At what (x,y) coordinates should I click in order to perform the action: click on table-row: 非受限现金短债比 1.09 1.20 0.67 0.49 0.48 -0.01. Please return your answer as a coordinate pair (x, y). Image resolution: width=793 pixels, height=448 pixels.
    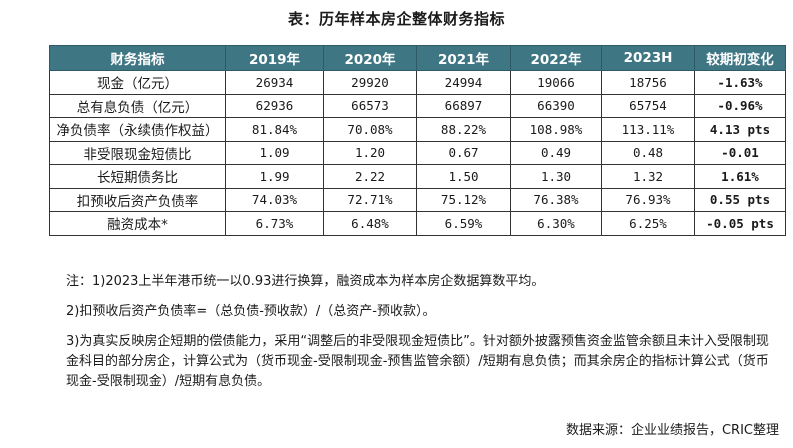
    Looking at the image, I should click on (417, 152).